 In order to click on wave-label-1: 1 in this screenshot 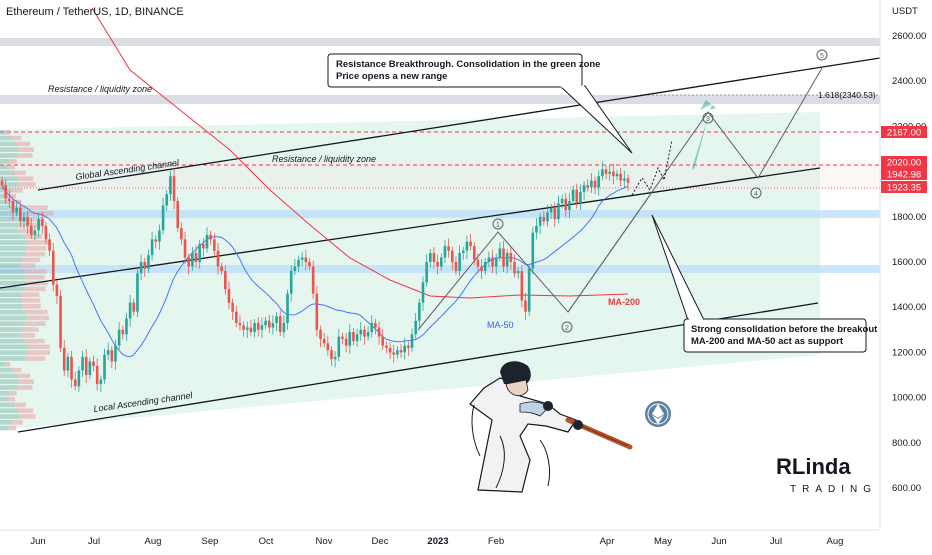, I will do `click(498, 224)`.